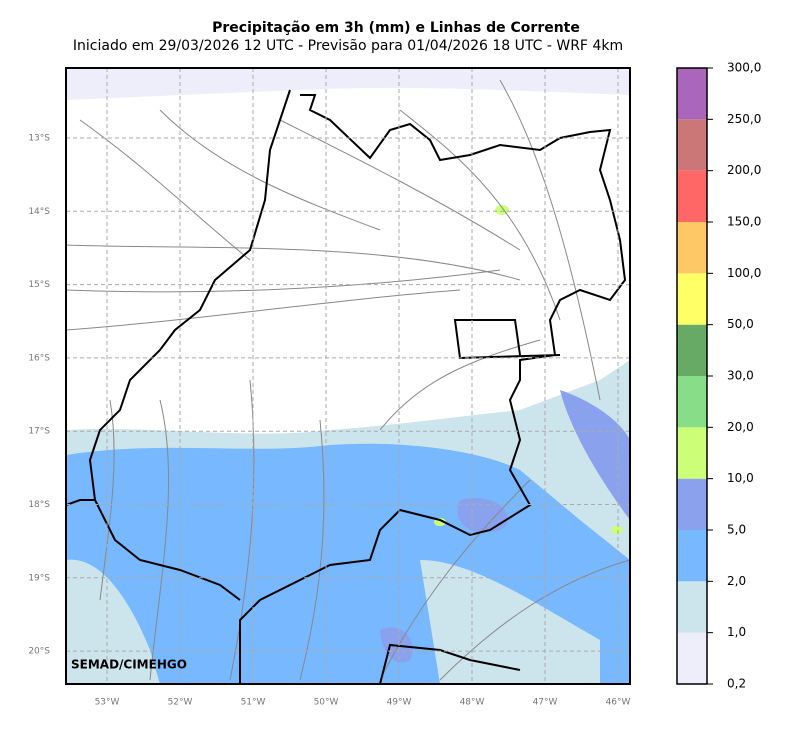 The height and width of the screenshot is (732, 786). What do you see at coordinates (740, 376) in the screenshot?
I see `colorbar-label: 30,0` at bounding box center [740, 376].